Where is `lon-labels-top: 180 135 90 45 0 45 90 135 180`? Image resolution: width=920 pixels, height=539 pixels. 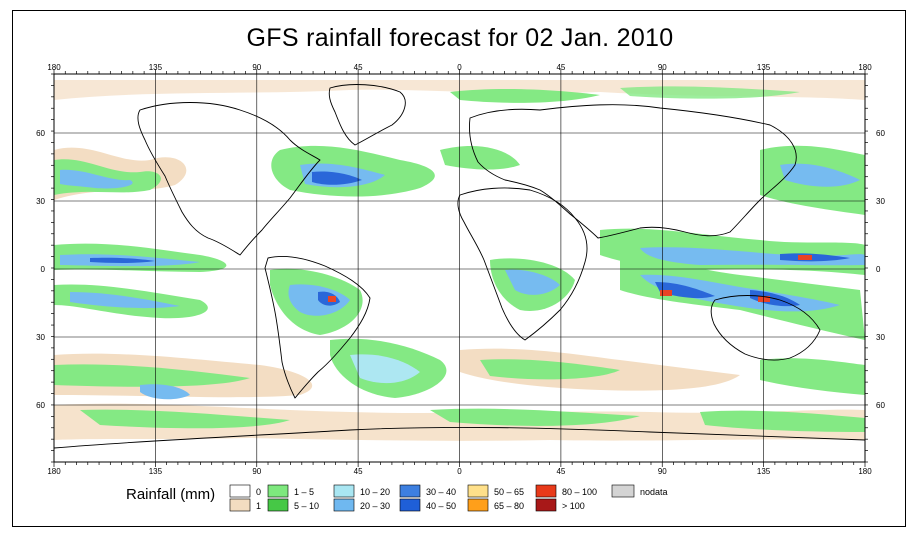
lon-labels-top: 180 135 90 45 0 45 90 135 180 is located at coordinates (459, 67).